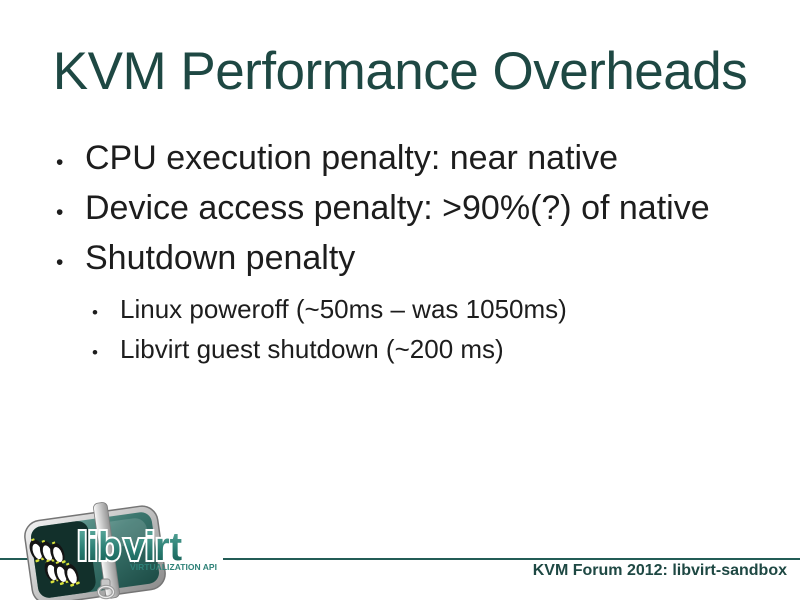 The height and width of the screenshot is (600, 800). I want to click on footer-rule, so click(400, 559).